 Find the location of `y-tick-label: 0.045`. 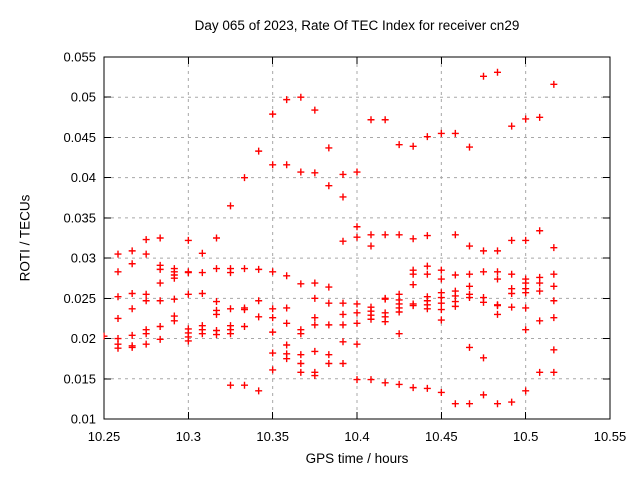

y-tick-label: 0.045 is located at coordinates (79, 137).